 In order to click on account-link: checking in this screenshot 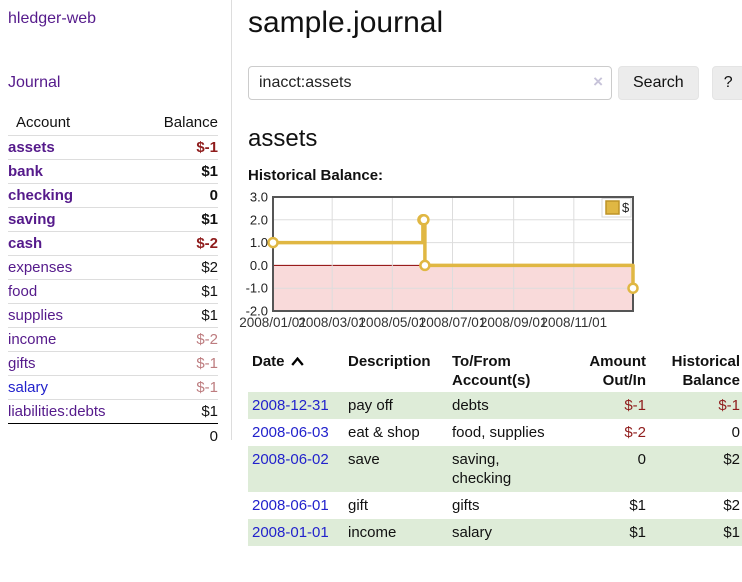, I will do `click(41, 195)`.